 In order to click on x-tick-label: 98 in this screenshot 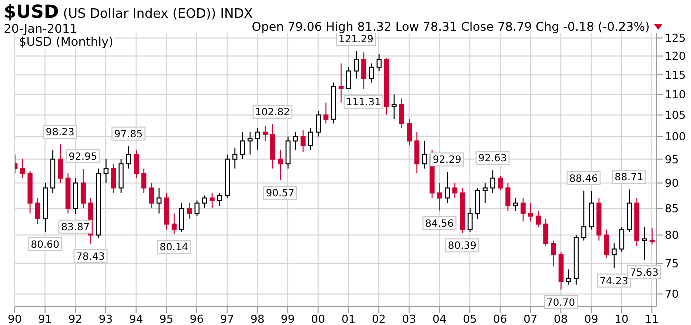, I will do `click(257, 318)`.